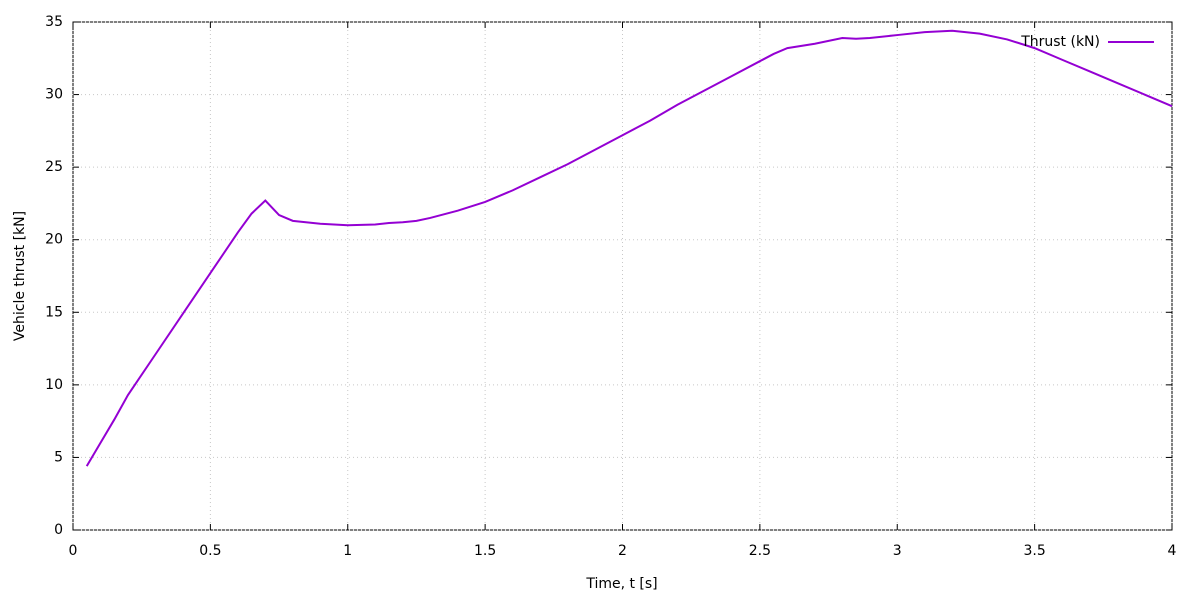  I want to click on y-tick-label: 10, so click(54, 385).